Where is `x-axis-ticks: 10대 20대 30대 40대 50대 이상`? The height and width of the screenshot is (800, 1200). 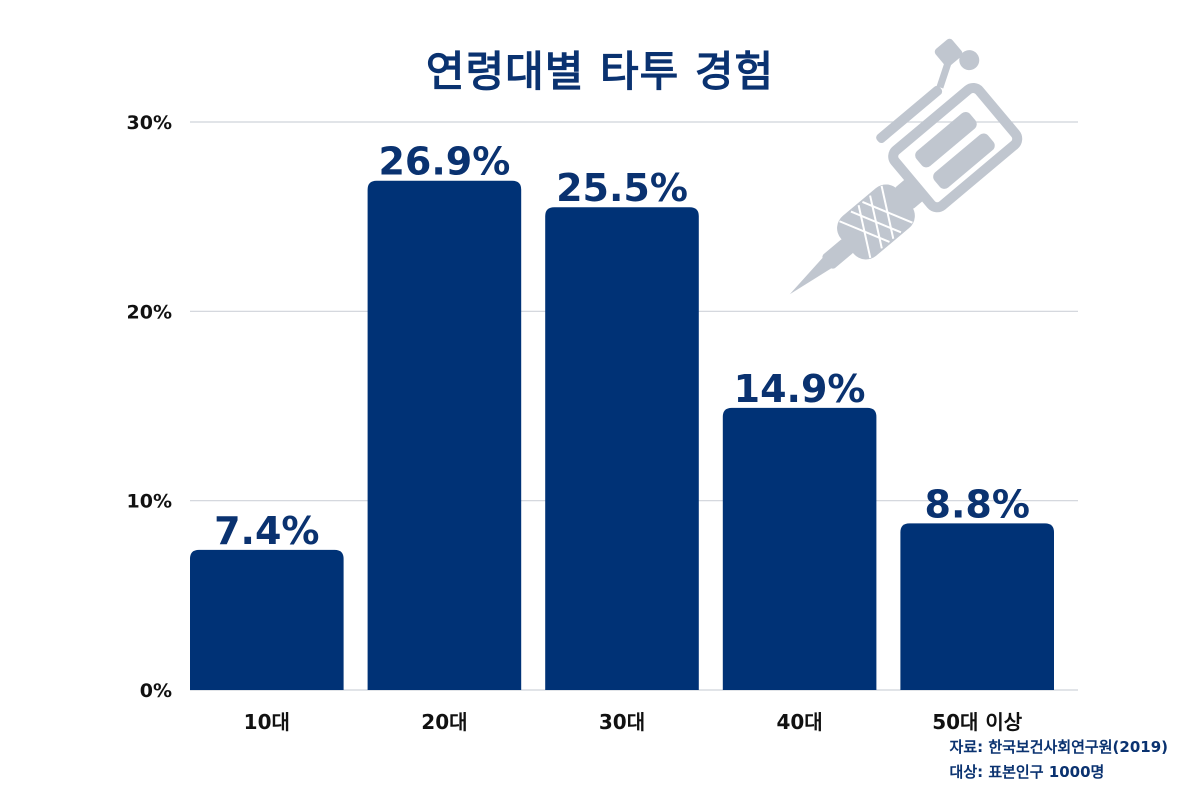 x-axis-ticks: 10대 20대 30대 40대 50대 이상 is located at coordinates (633, 722).